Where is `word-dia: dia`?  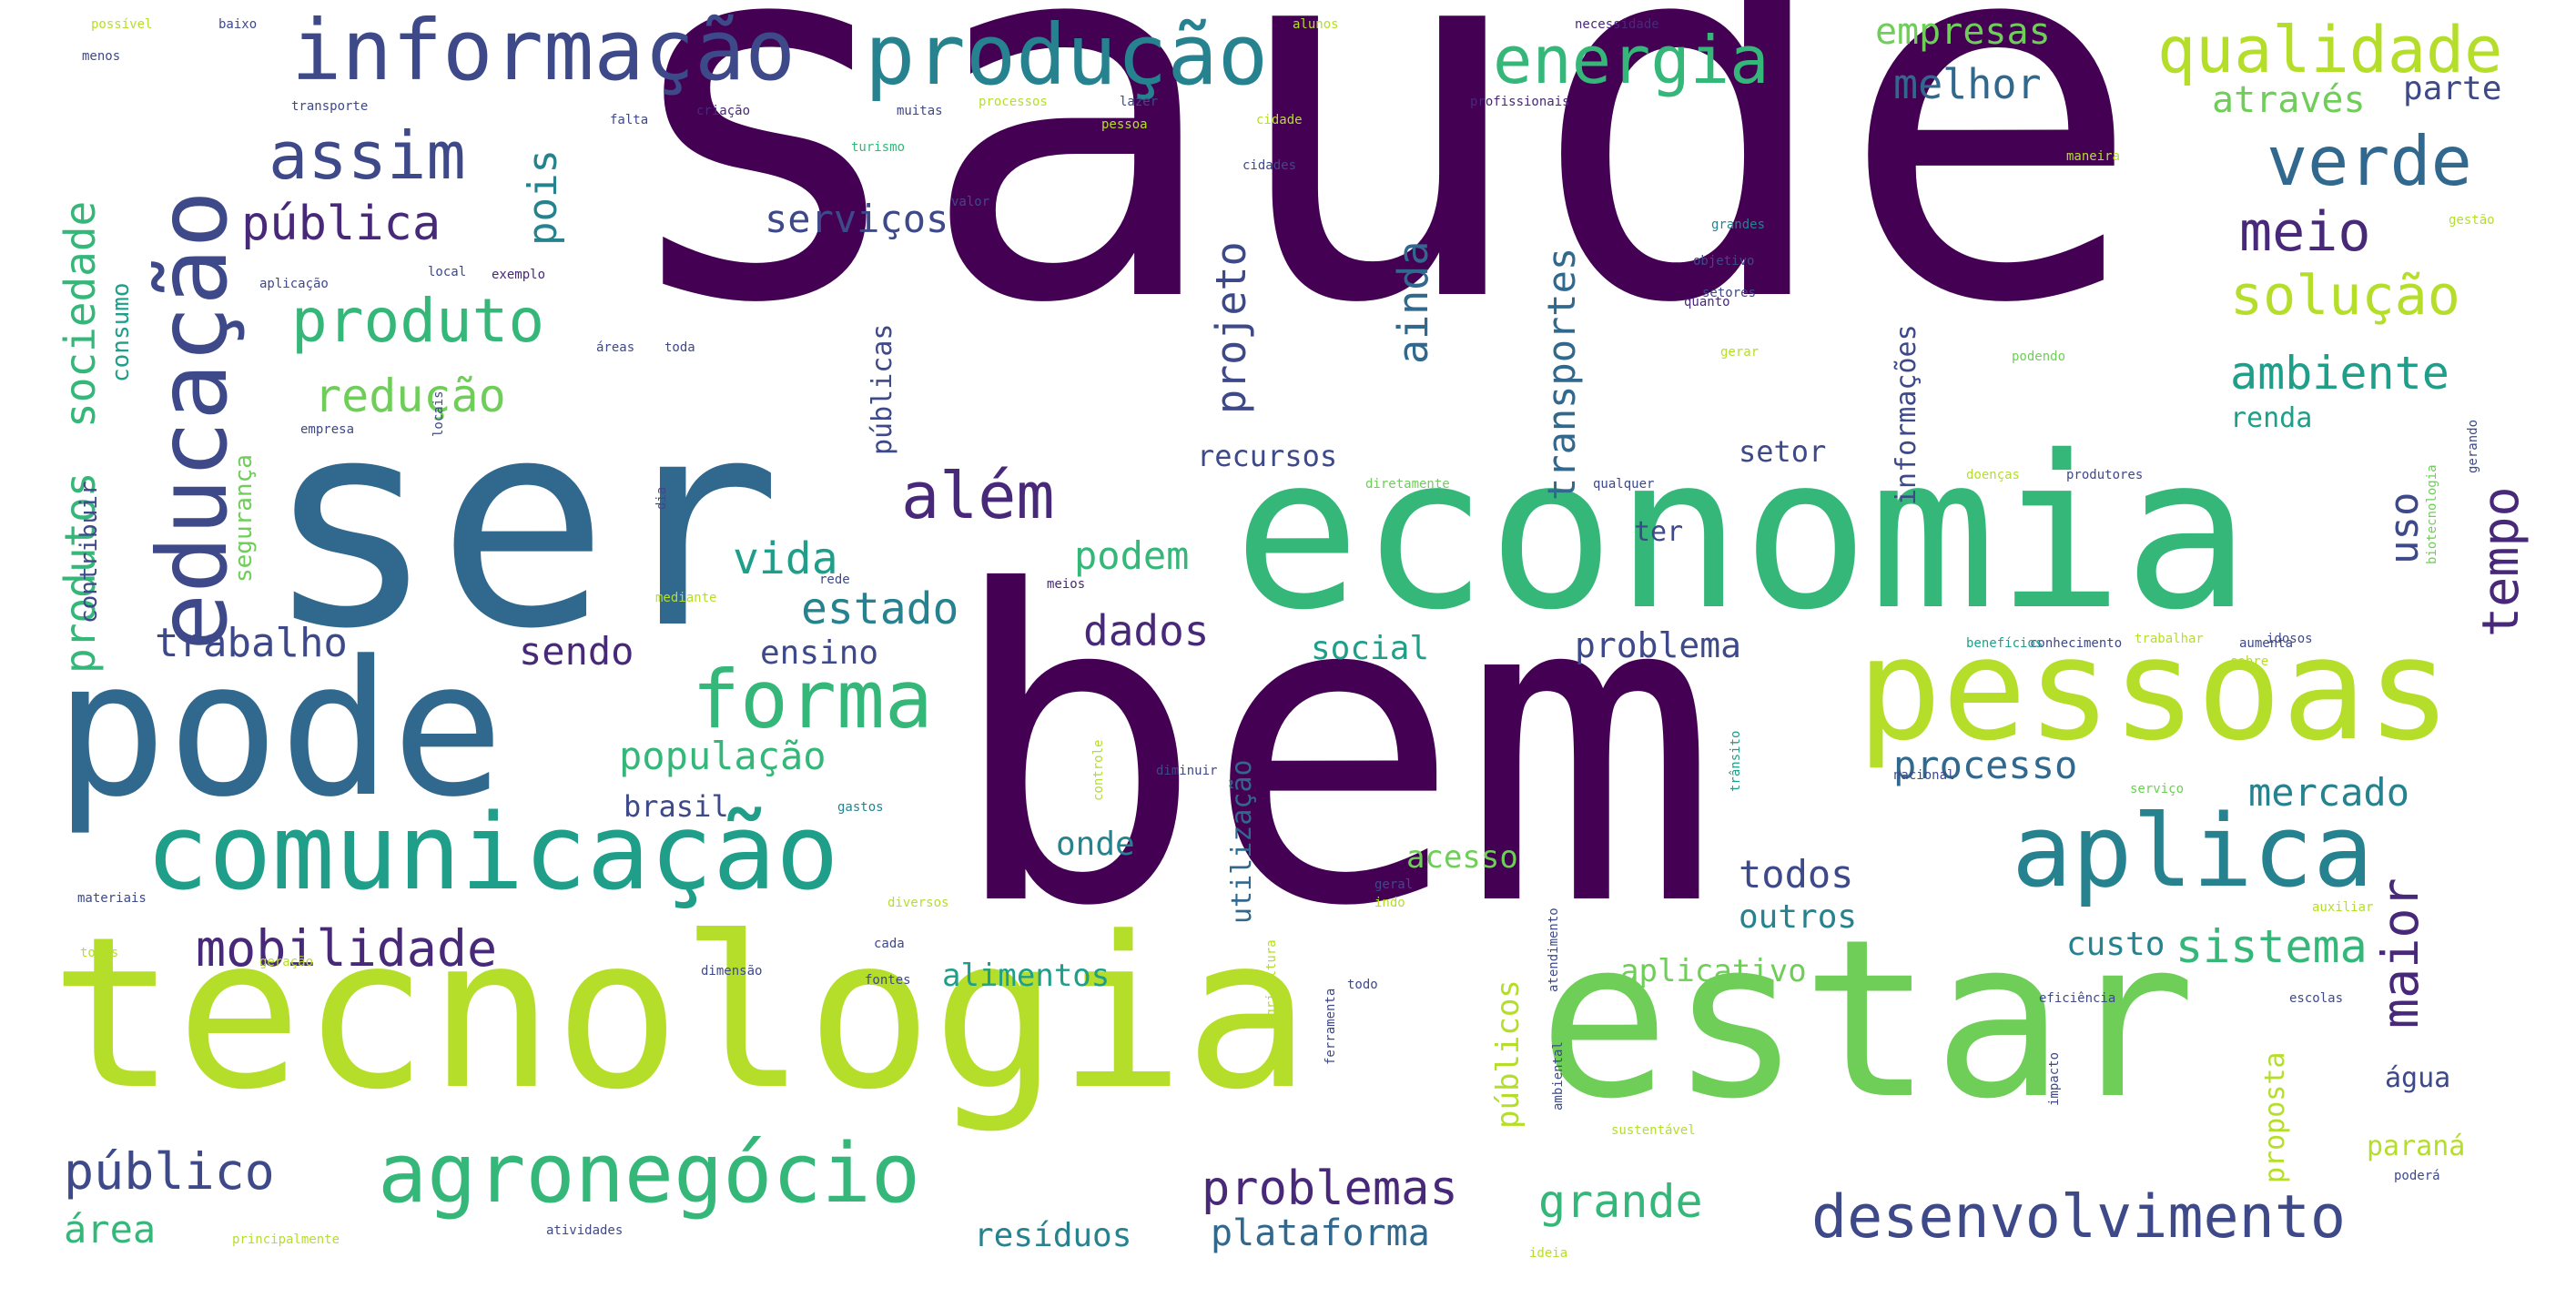 word-dia: dia is located at coordinates (661, 498).